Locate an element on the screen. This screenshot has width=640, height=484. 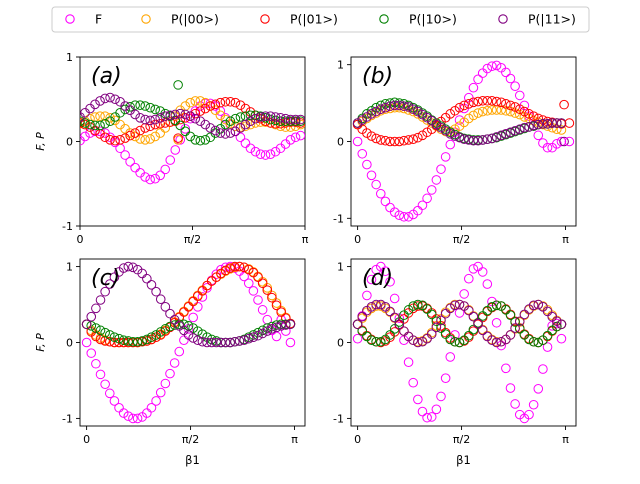
x-tick-label: π is located at coordinates (305, 239).